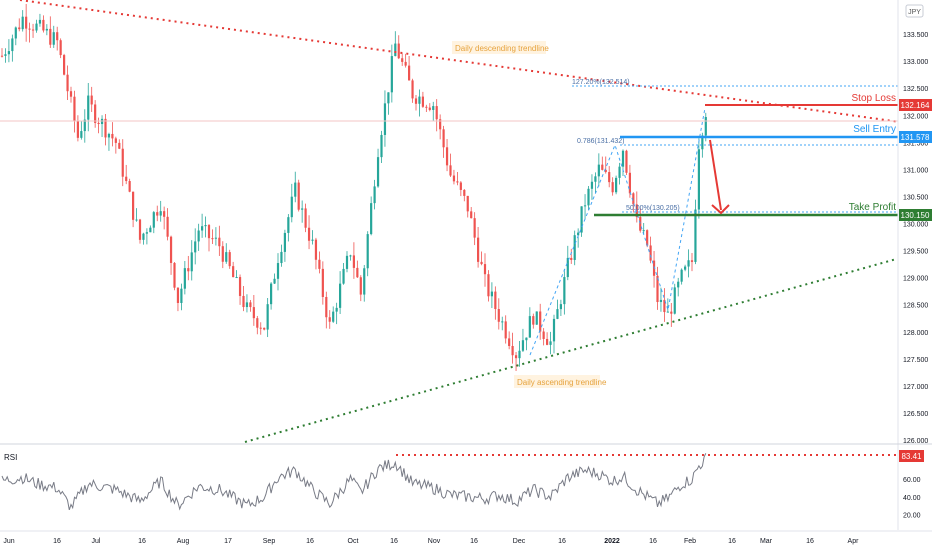 The height and width of the screenshot is (555, 932). Describe the element at coordinates (914, 11) in the screenshot. I see `currency-badge: JPY` at that location.